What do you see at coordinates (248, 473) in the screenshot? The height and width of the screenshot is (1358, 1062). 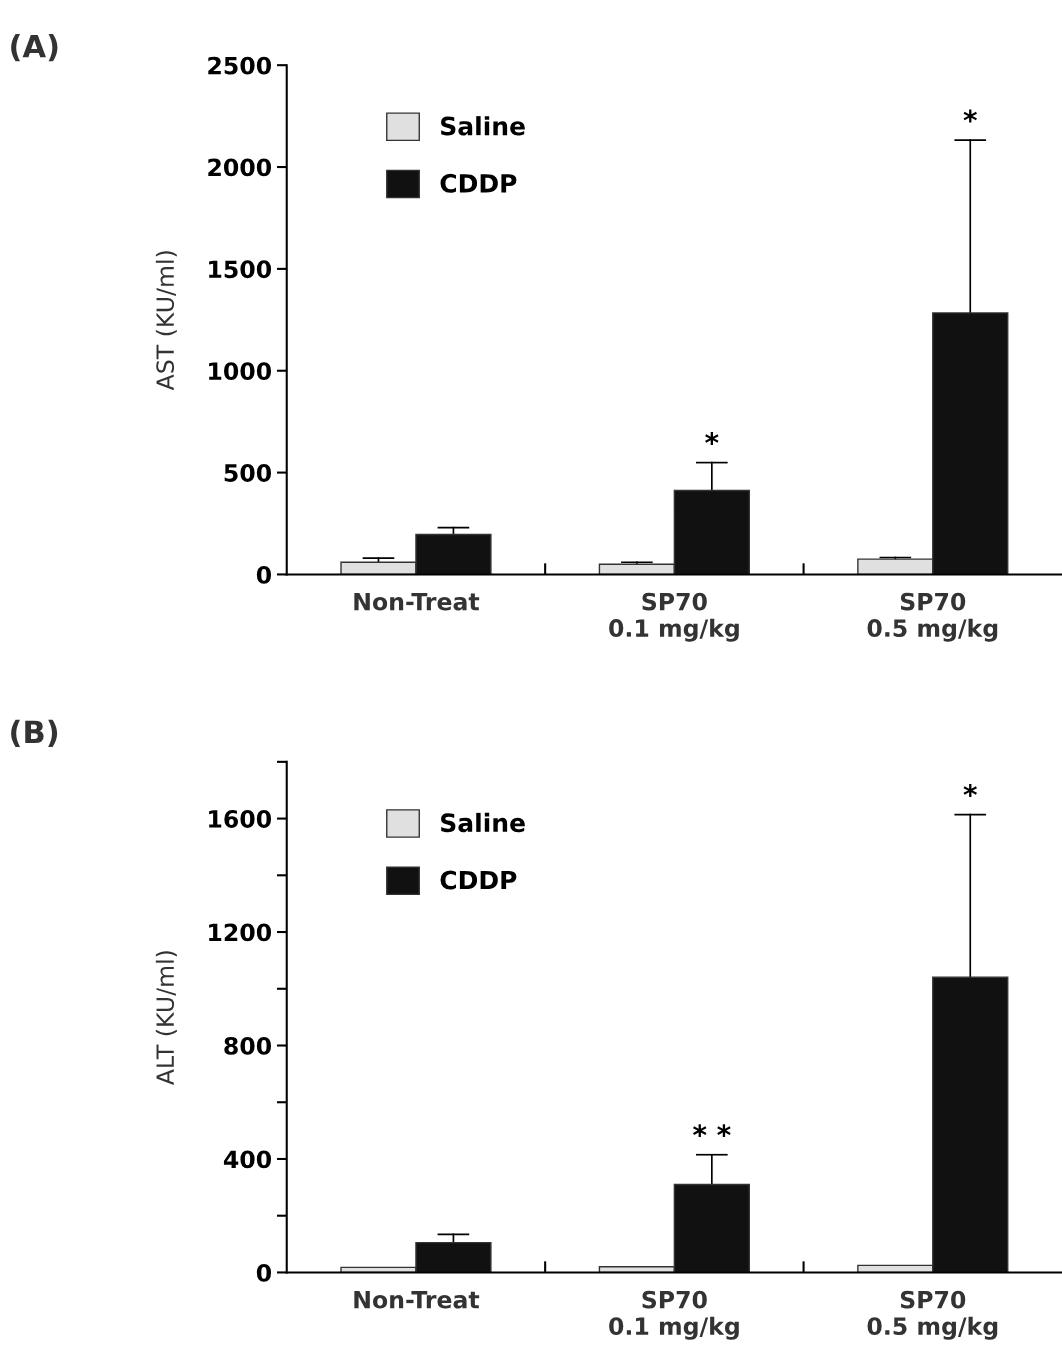 I see `y-tick-label: 500` at bounding box center [248, 473].